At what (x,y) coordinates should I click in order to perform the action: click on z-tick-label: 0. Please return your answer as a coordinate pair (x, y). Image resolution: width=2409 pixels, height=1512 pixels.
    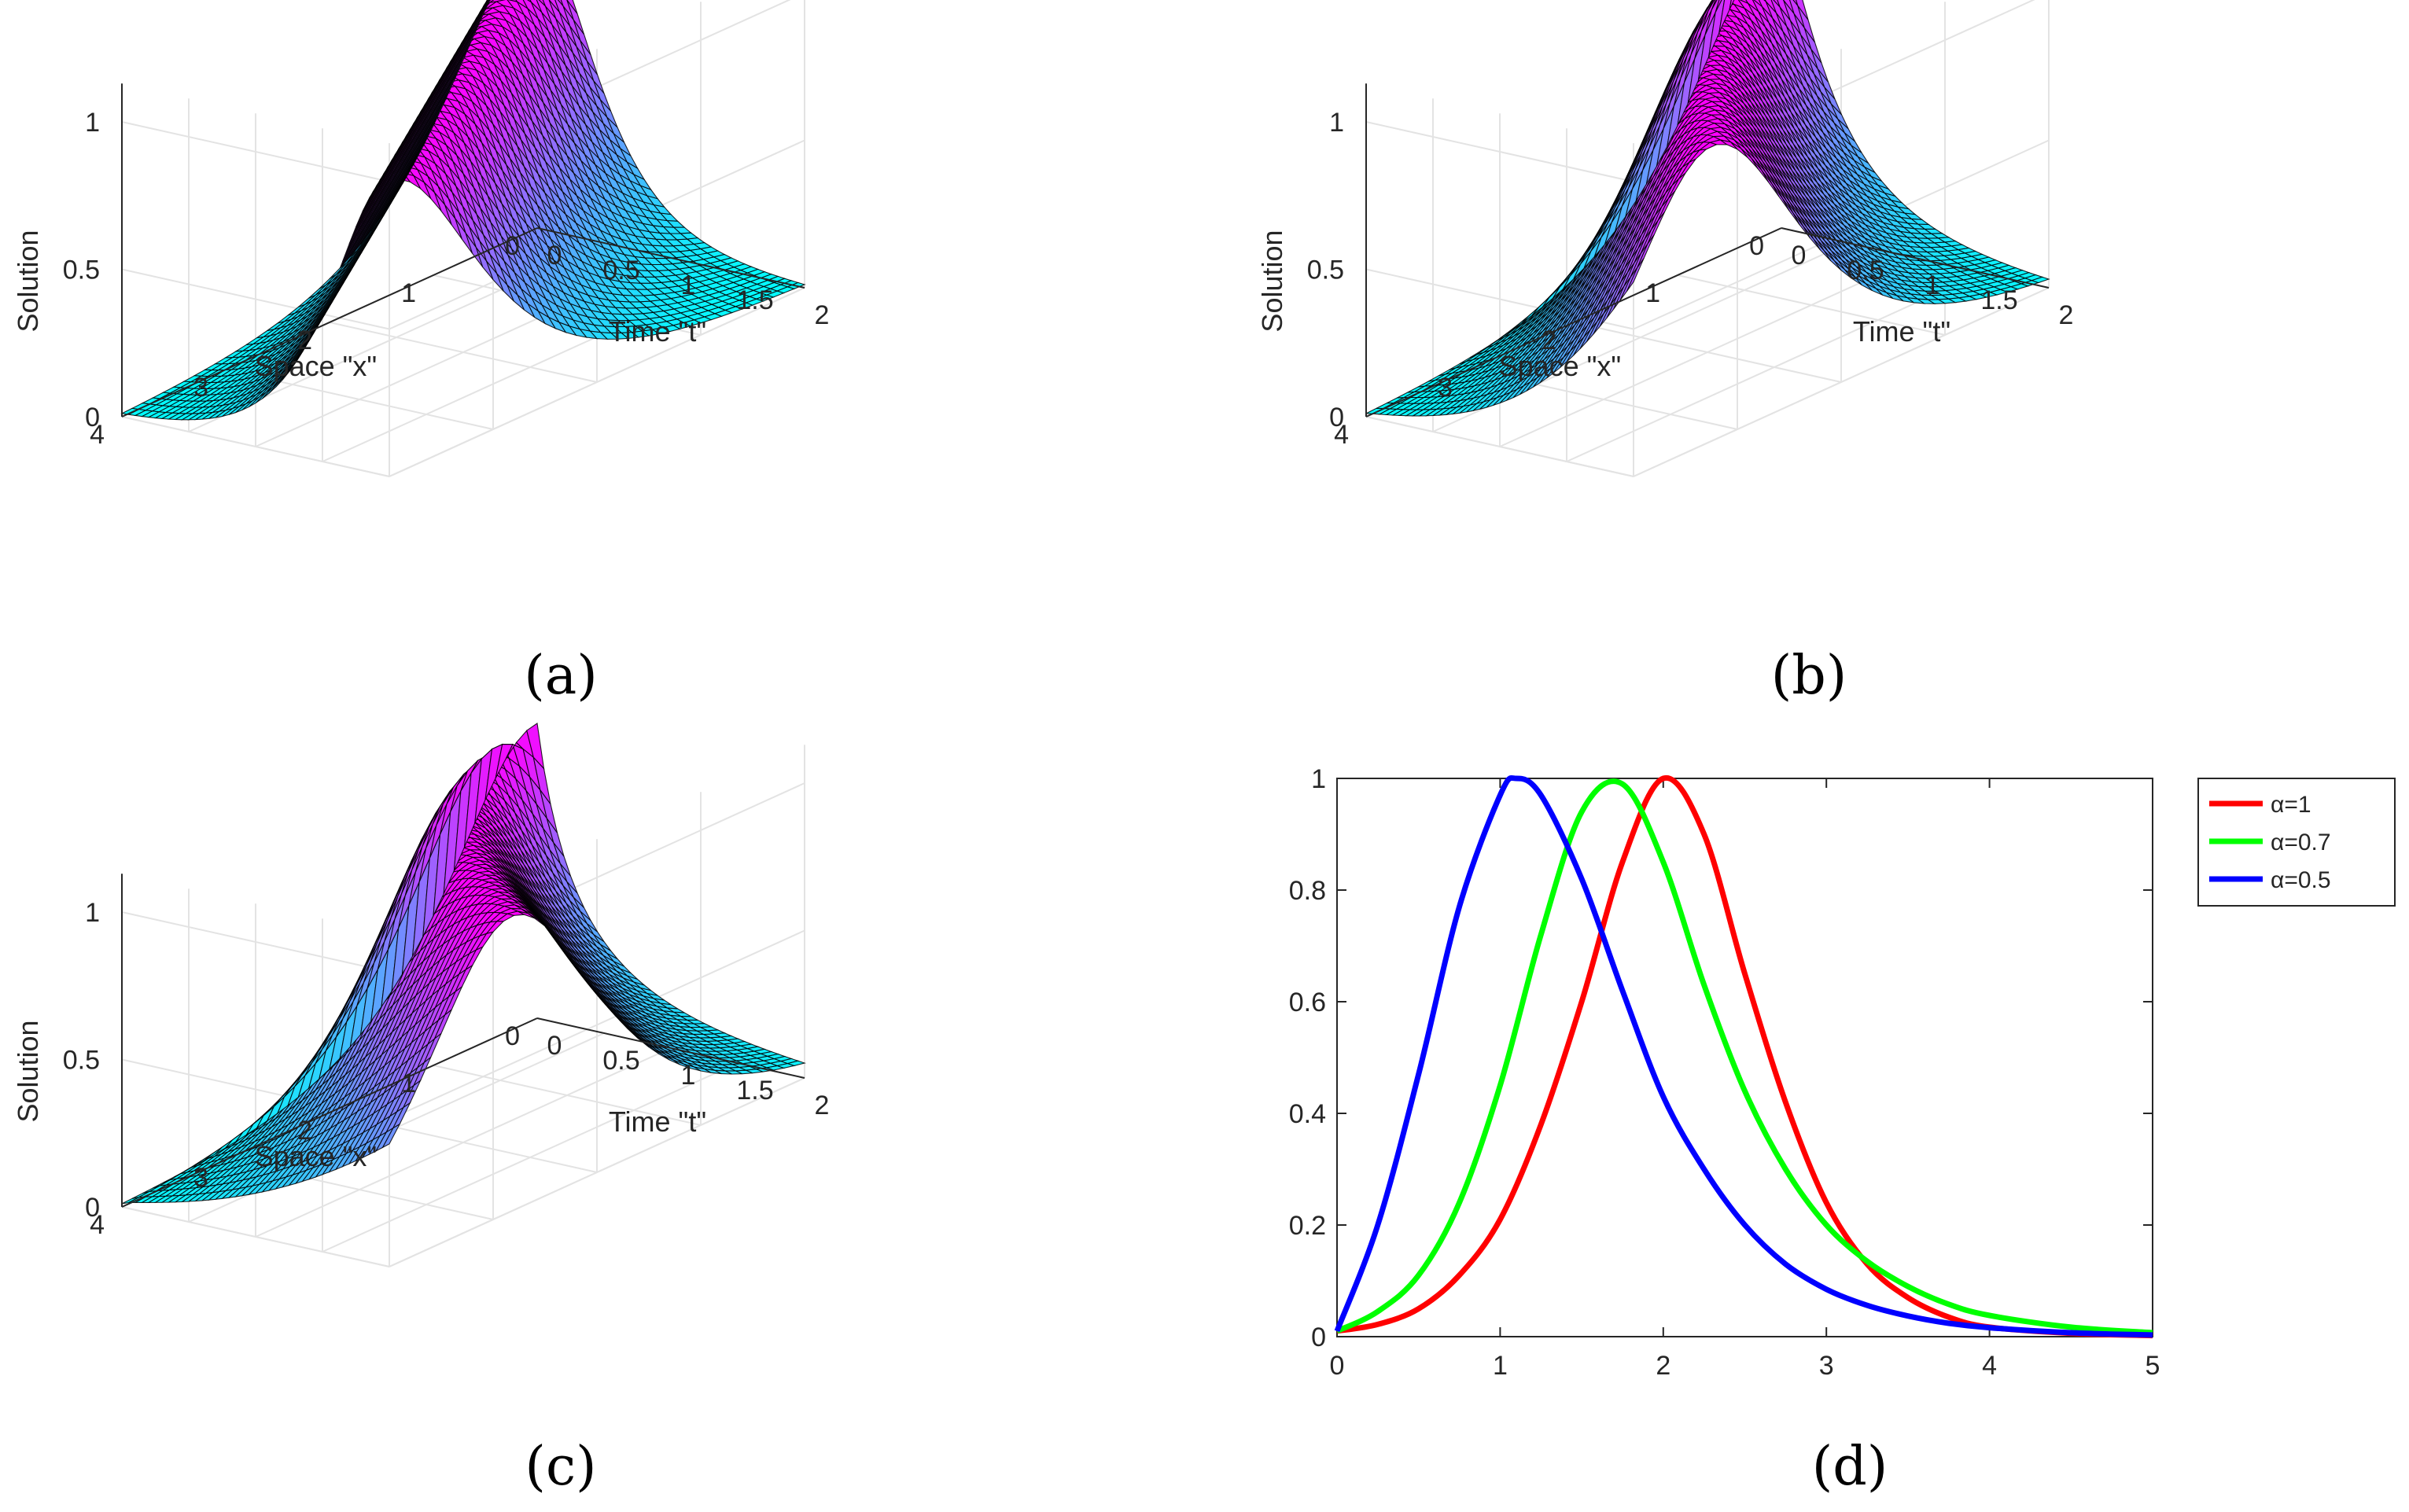
    Looking at the image, I should click on (92, 417).